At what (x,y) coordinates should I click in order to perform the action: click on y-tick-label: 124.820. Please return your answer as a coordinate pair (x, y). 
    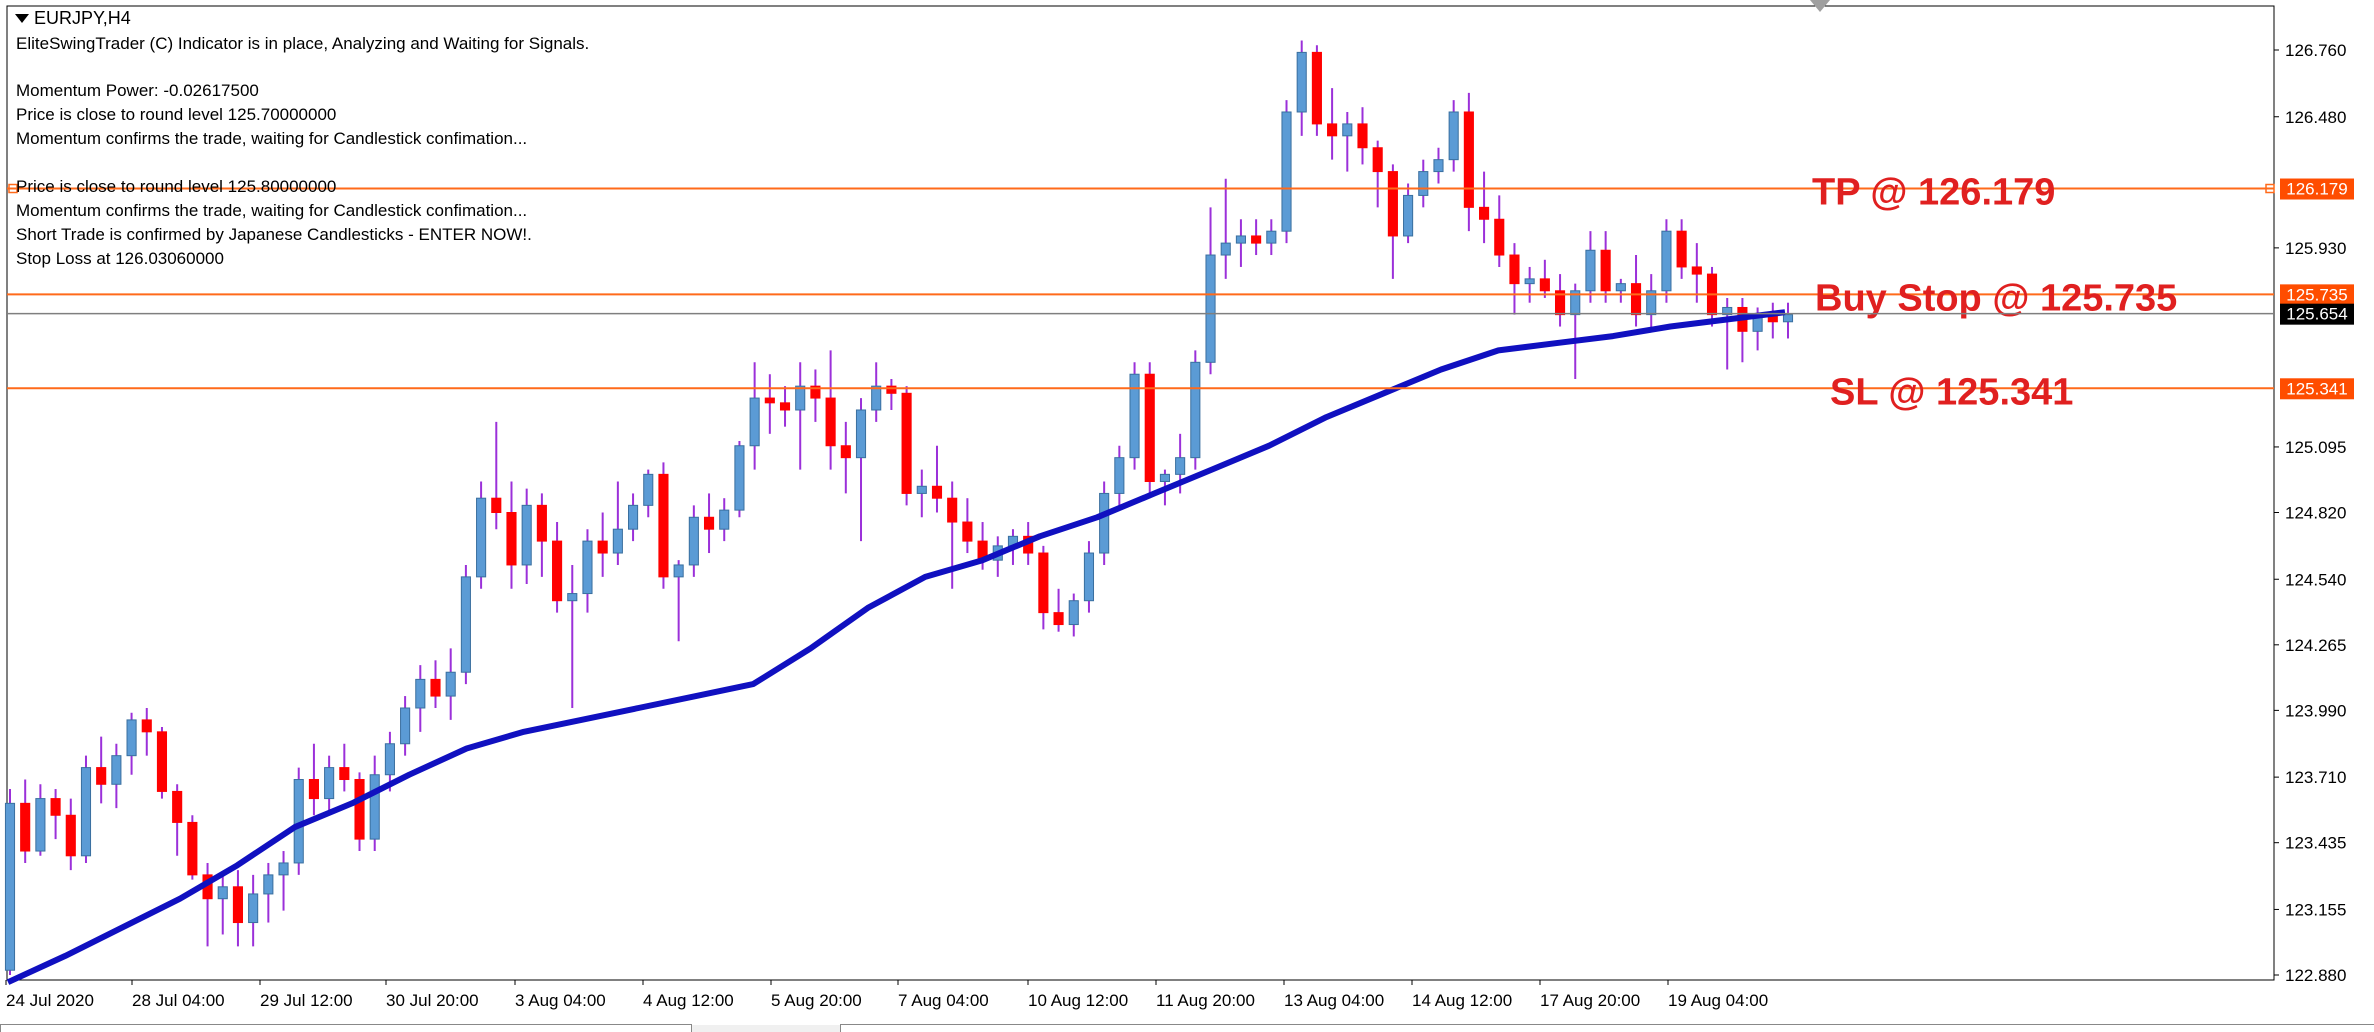
    Looking at the image, I should click on (2315, 513).